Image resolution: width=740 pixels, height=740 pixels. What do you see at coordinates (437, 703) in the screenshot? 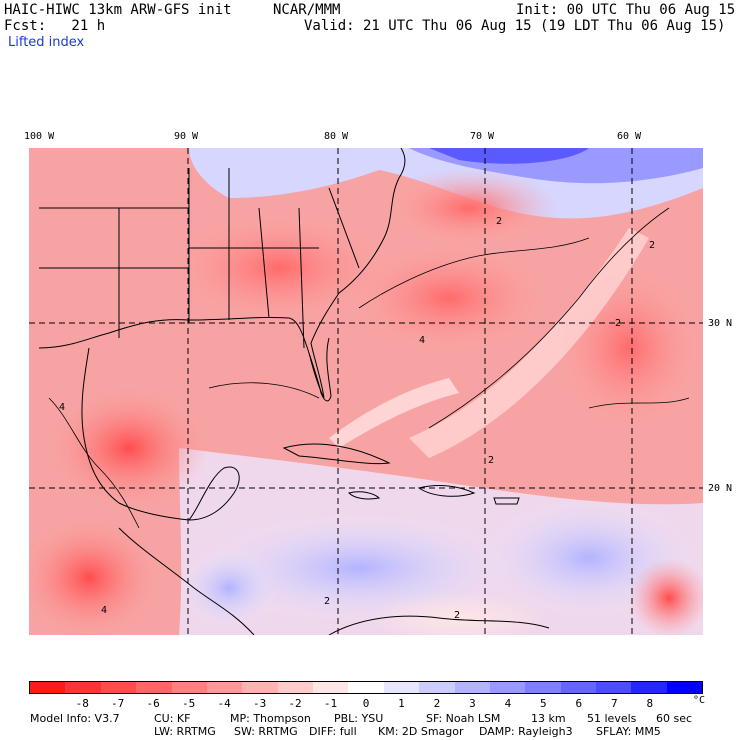
I see `colorbar-tick-label: 2` at bounding box center [437, 703].